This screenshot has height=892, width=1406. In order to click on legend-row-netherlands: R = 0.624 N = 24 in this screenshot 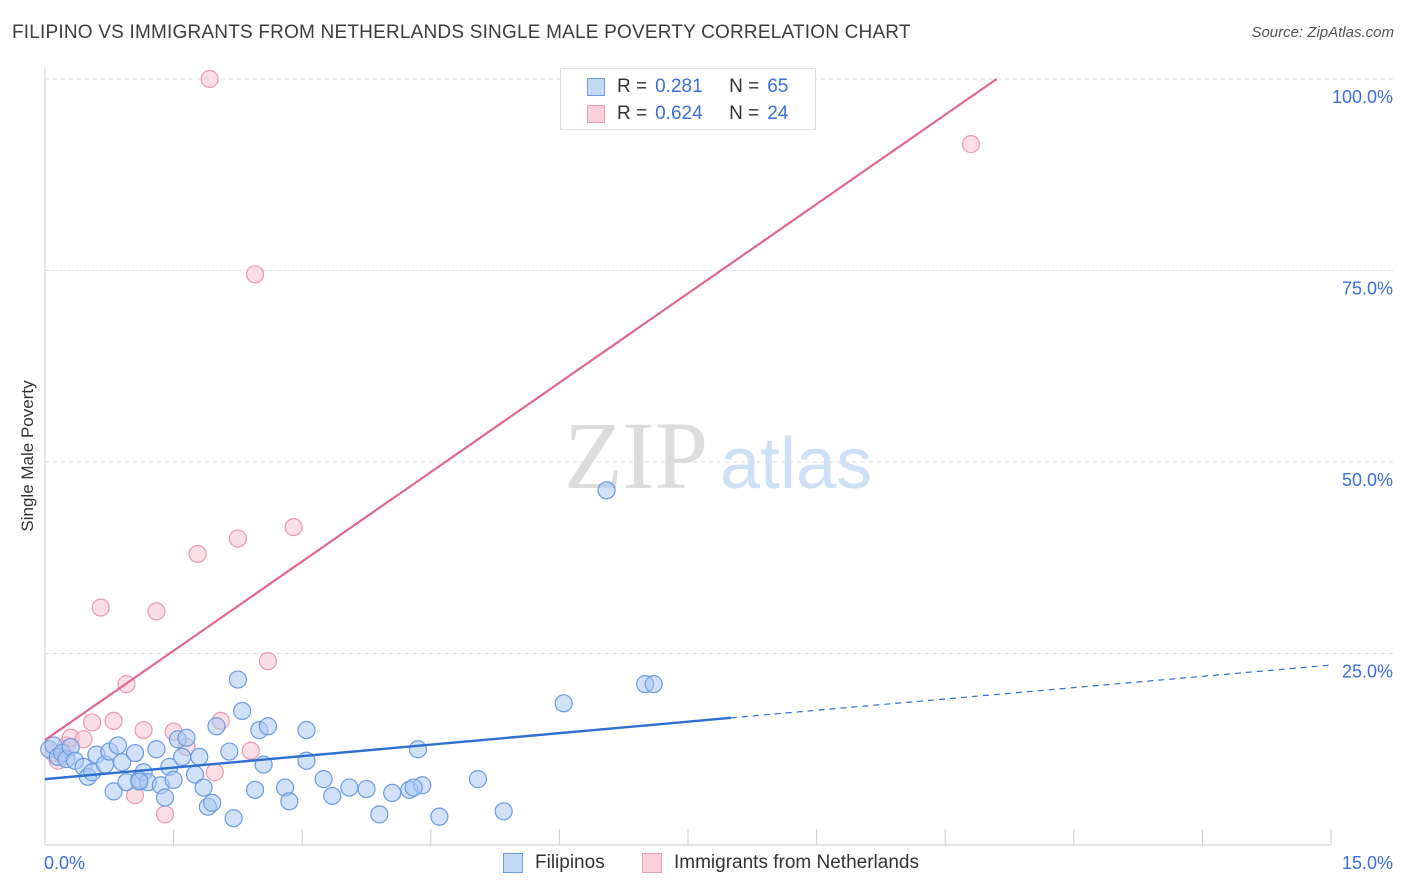, I will do `click(687, 114)`.